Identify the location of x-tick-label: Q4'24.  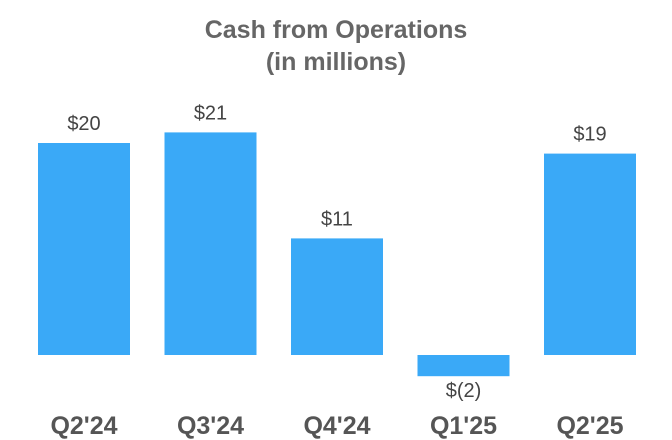
(336, 426).